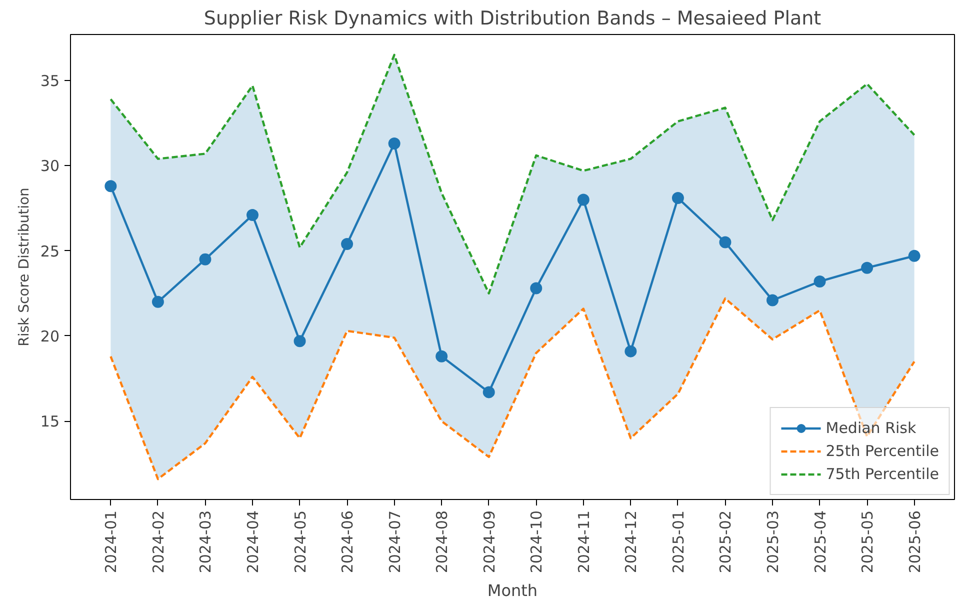  I want to click on x-tick-label: 2024-12, so click(631, 542).